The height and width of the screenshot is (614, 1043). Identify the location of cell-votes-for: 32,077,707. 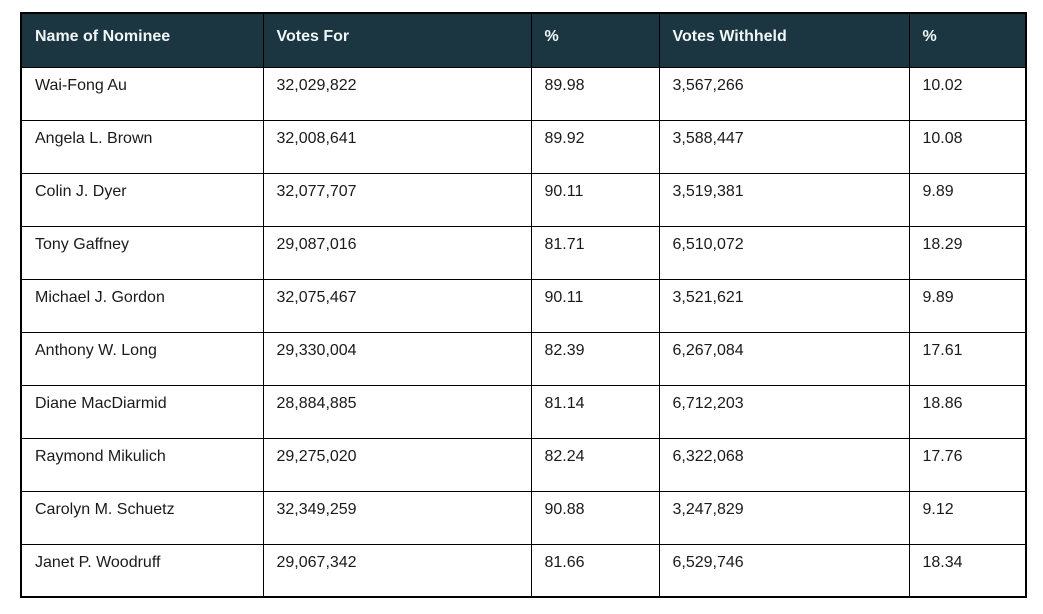
(397, 199).